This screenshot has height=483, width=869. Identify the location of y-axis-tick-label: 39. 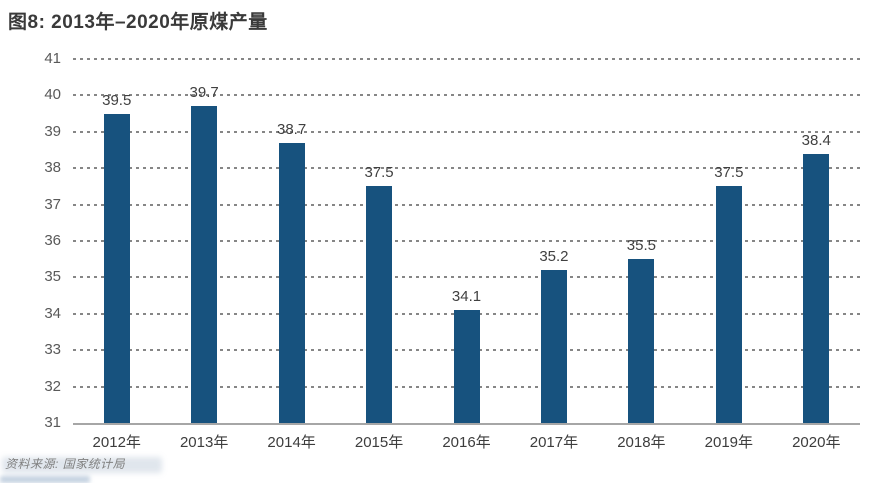
(52, 131).